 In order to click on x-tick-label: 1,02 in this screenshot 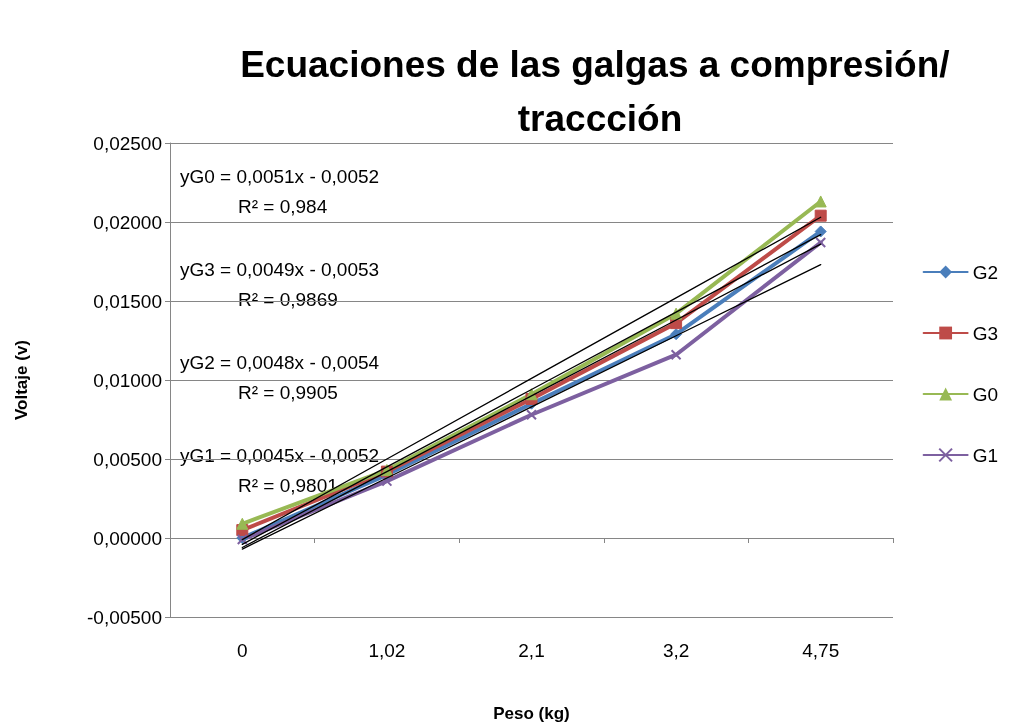, I will do `click(387, 650)`.